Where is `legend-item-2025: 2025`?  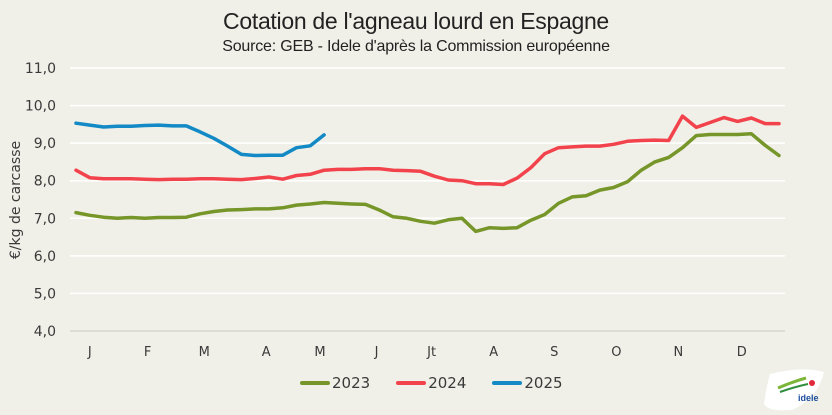 legend-item-2025: 2025 is located at coordinates (527, 383).